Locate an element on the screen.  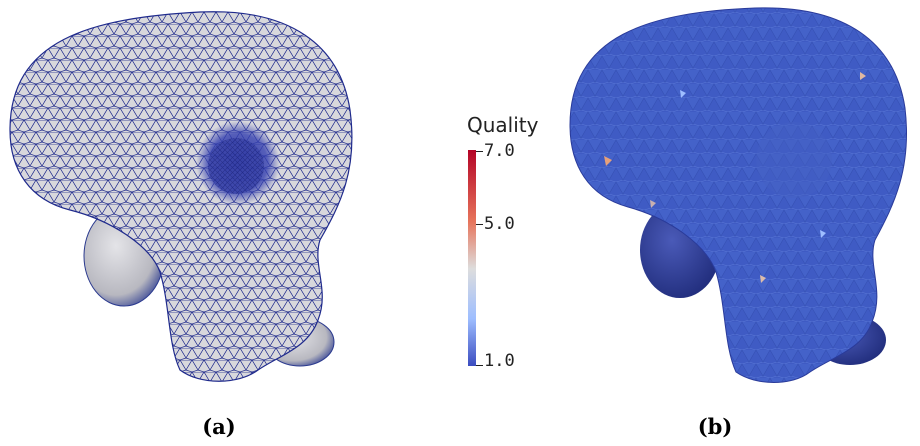
colorbar-label-max: 7.0 is located at coordinates (499, 151).